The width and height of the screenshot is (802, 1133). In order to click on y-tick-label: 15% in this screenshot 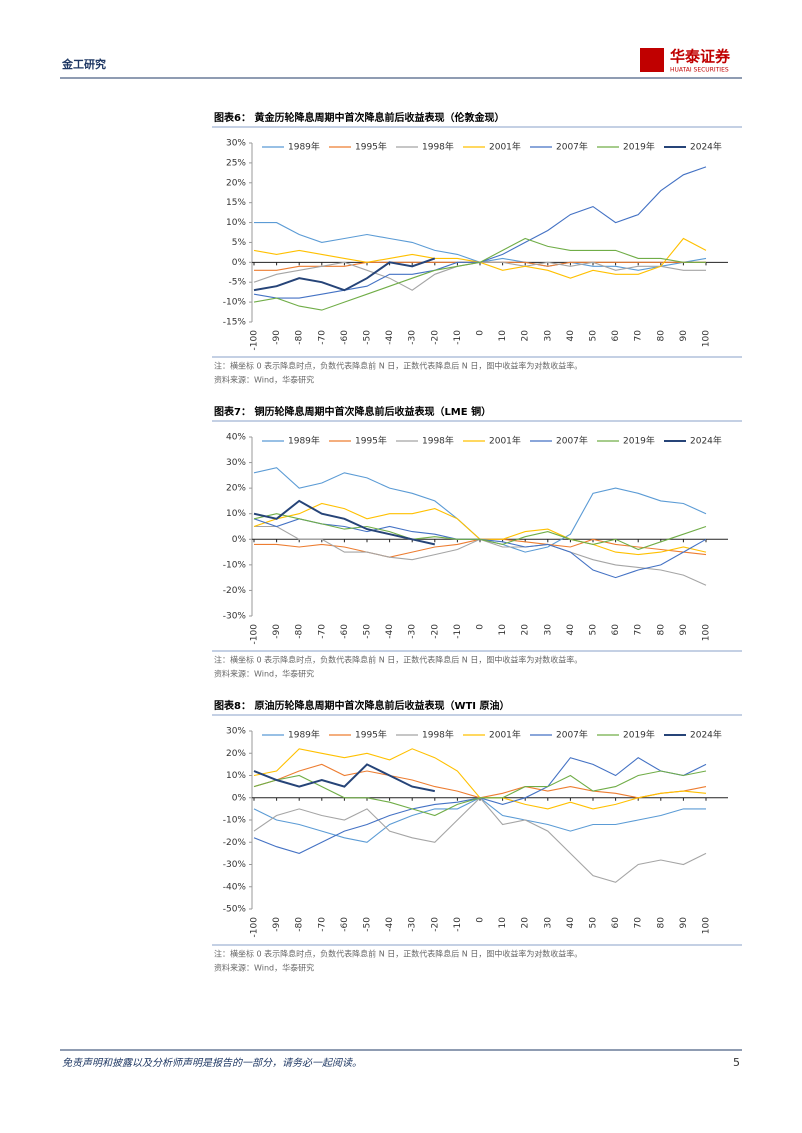, I will do `click(236, 203)`.